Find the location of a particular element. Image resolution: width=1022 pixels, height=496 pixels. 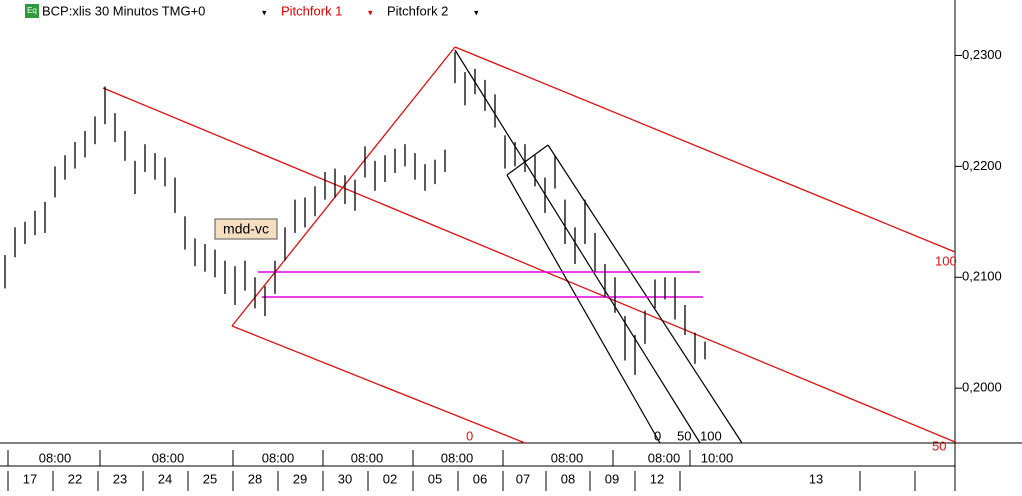

y-tick-label: 0,2200 is located at coordinates (982, 165).